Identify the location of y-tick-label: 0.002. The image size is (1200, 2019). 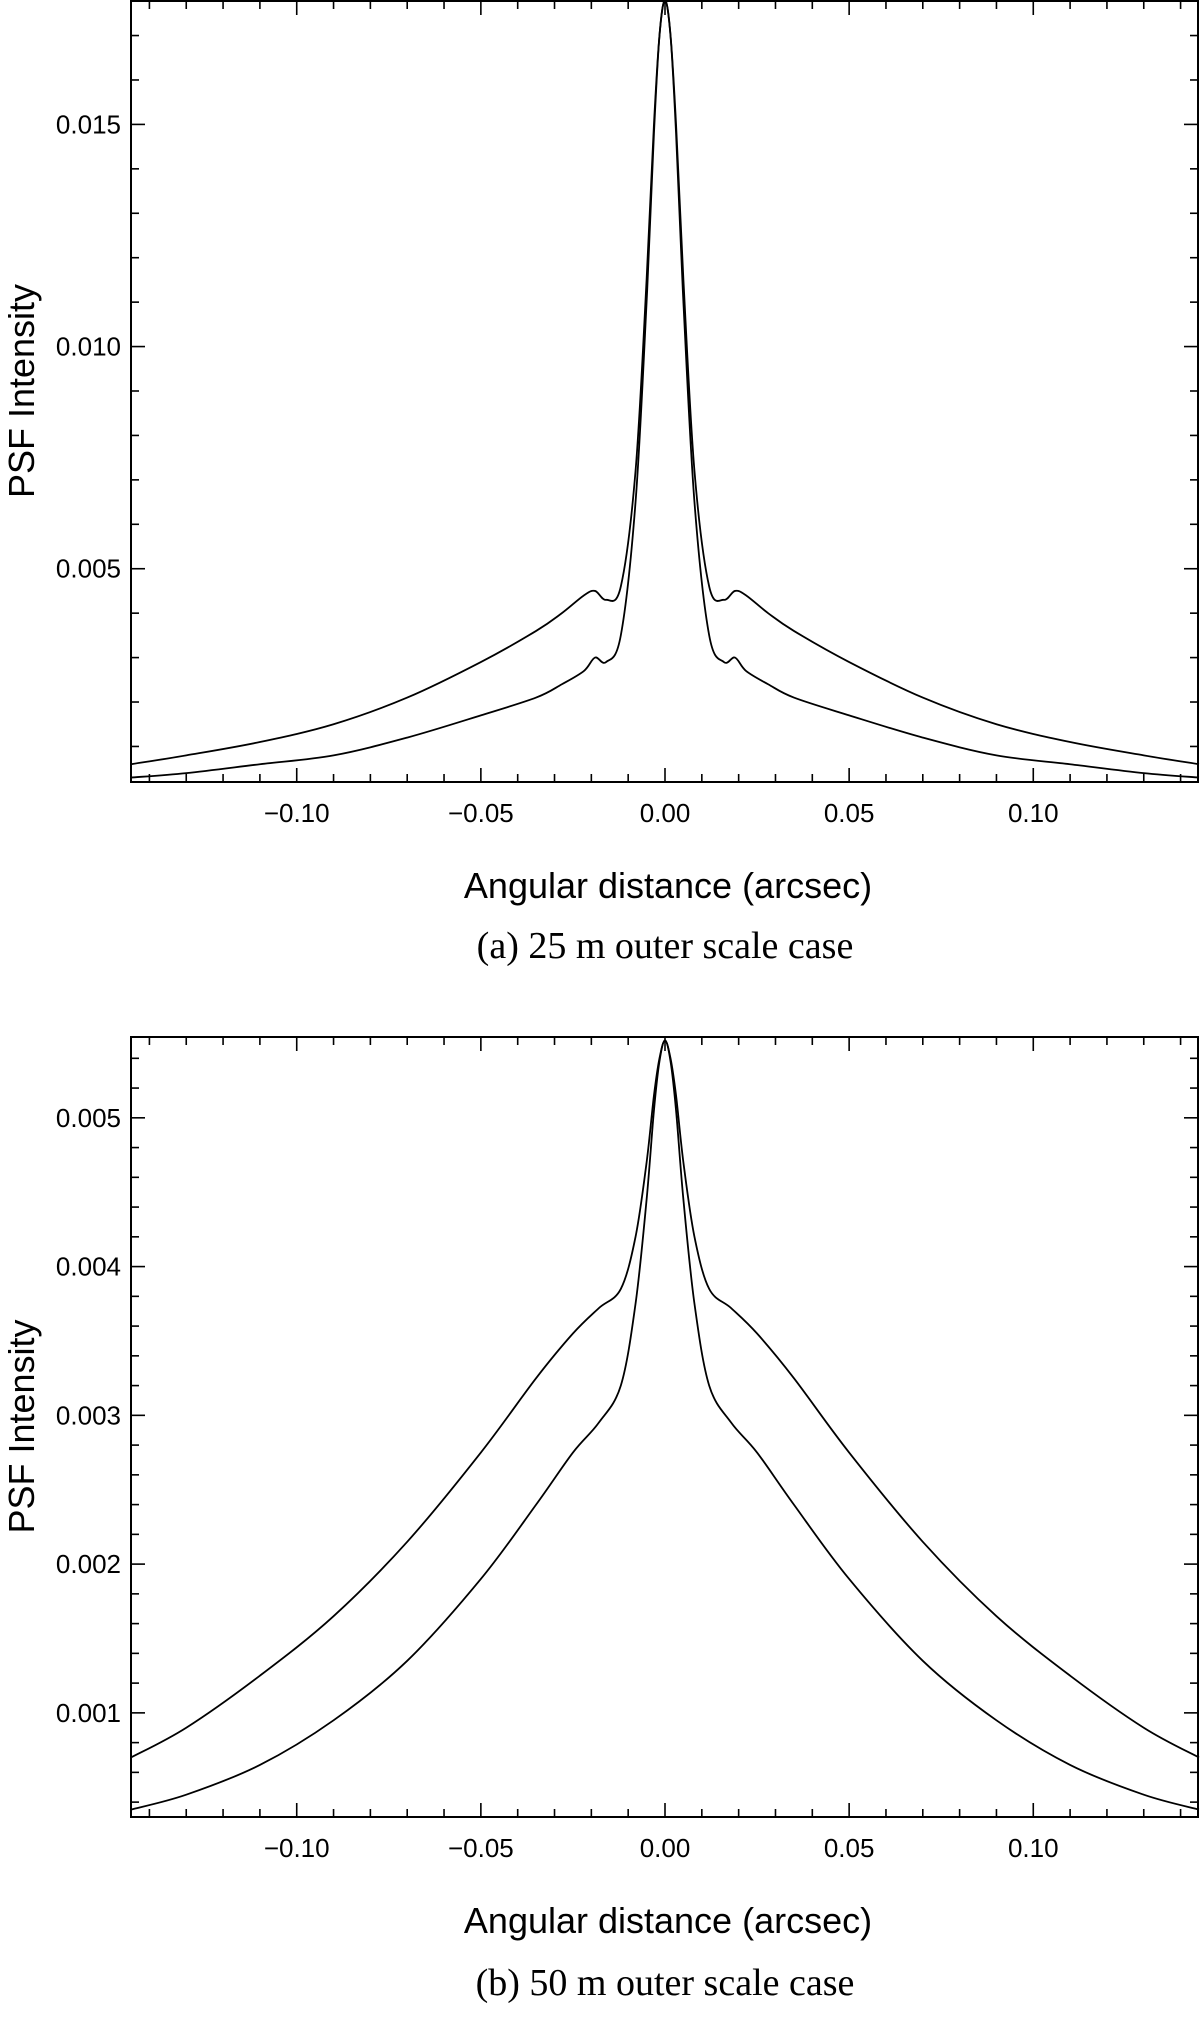
(88, 1564).